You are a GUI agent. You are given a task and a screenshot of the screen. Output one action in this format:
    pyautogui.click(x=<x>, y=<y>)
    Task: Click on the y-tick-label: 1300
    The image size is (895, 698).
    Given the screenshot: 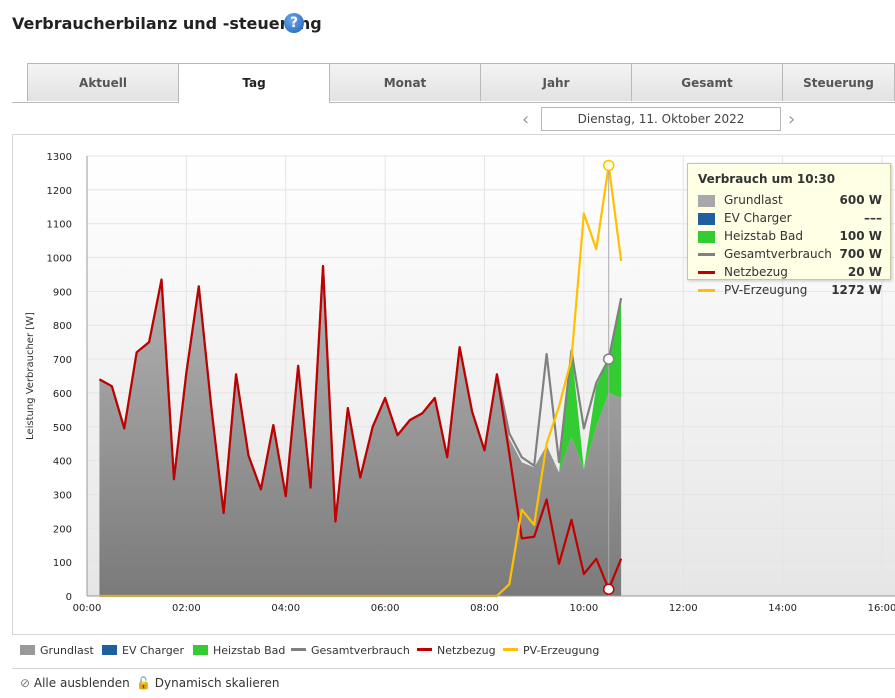 What is the action you would take?
    pyautogui.click(x=59, y=157)
    